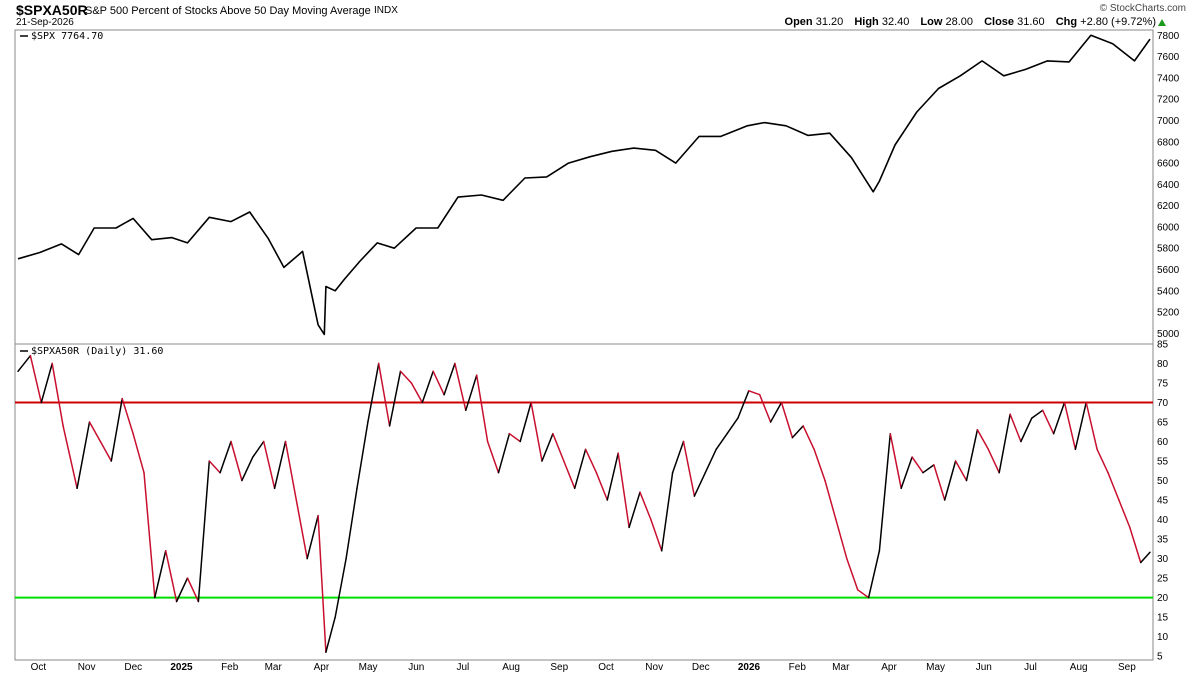 The image size is (1200, 675). What do you see at coordinates (1168, 313) in the screenshot?
I see `price-y-tick-label: 5200` at bounding box center [1168, 313].